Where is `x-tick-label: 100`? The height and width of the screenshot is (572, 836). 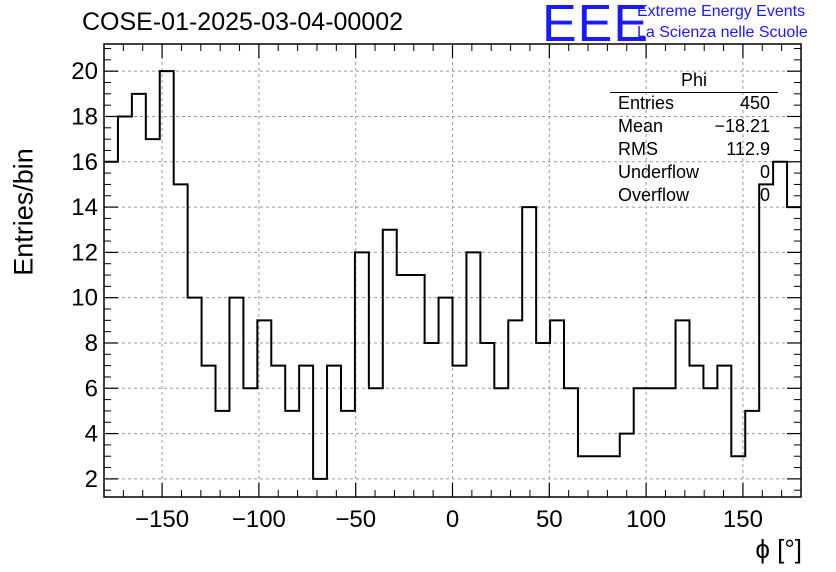
x-tick-label: 100 is located at coordinates (646, 519).